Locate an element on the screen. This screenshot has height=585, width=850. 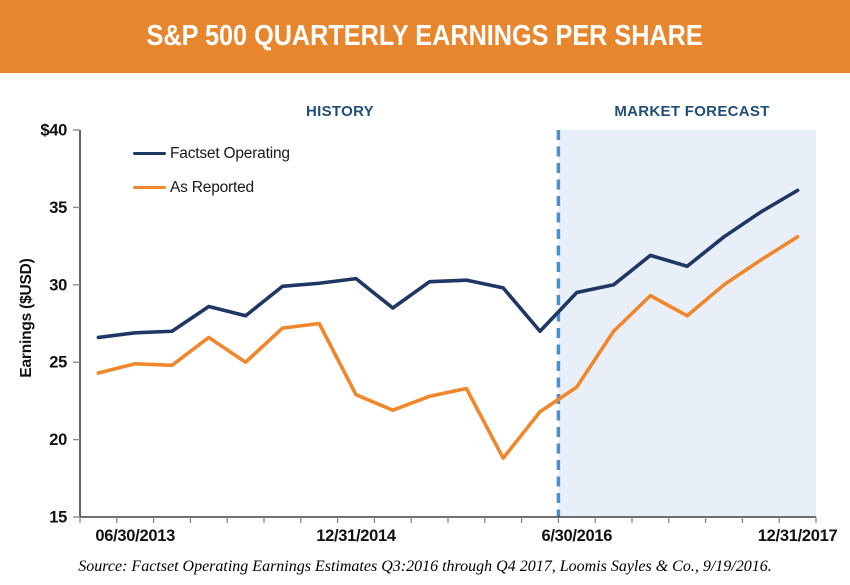
x-tick-label: 6/30/2016 is located at coordinates (576, 536).